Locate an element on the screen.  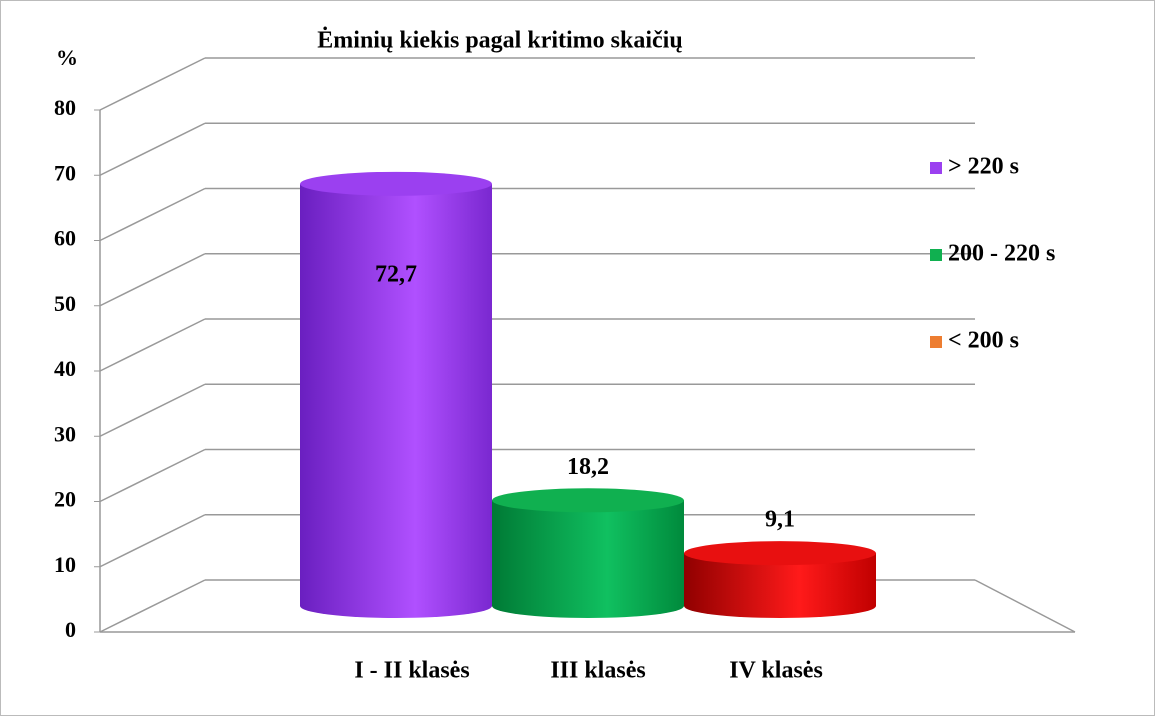
data-label: 72,7 is located at coordinates (396, 274).